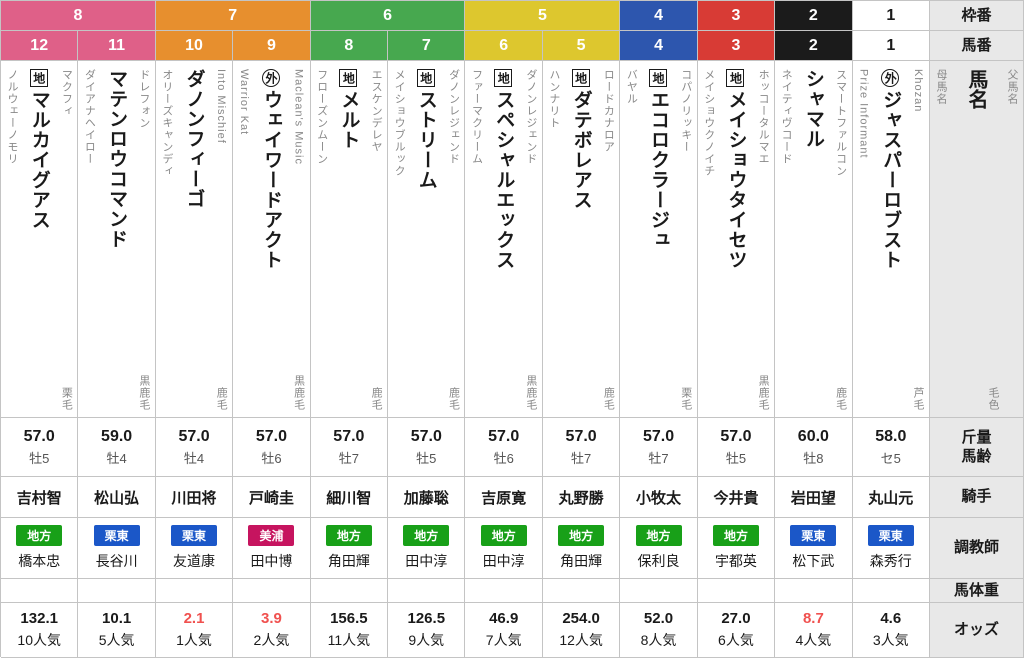 The width and height of the screenshot is (1024, 658). I want to click on weight-age-cell: 57.0 牡7, so click(581, 447).